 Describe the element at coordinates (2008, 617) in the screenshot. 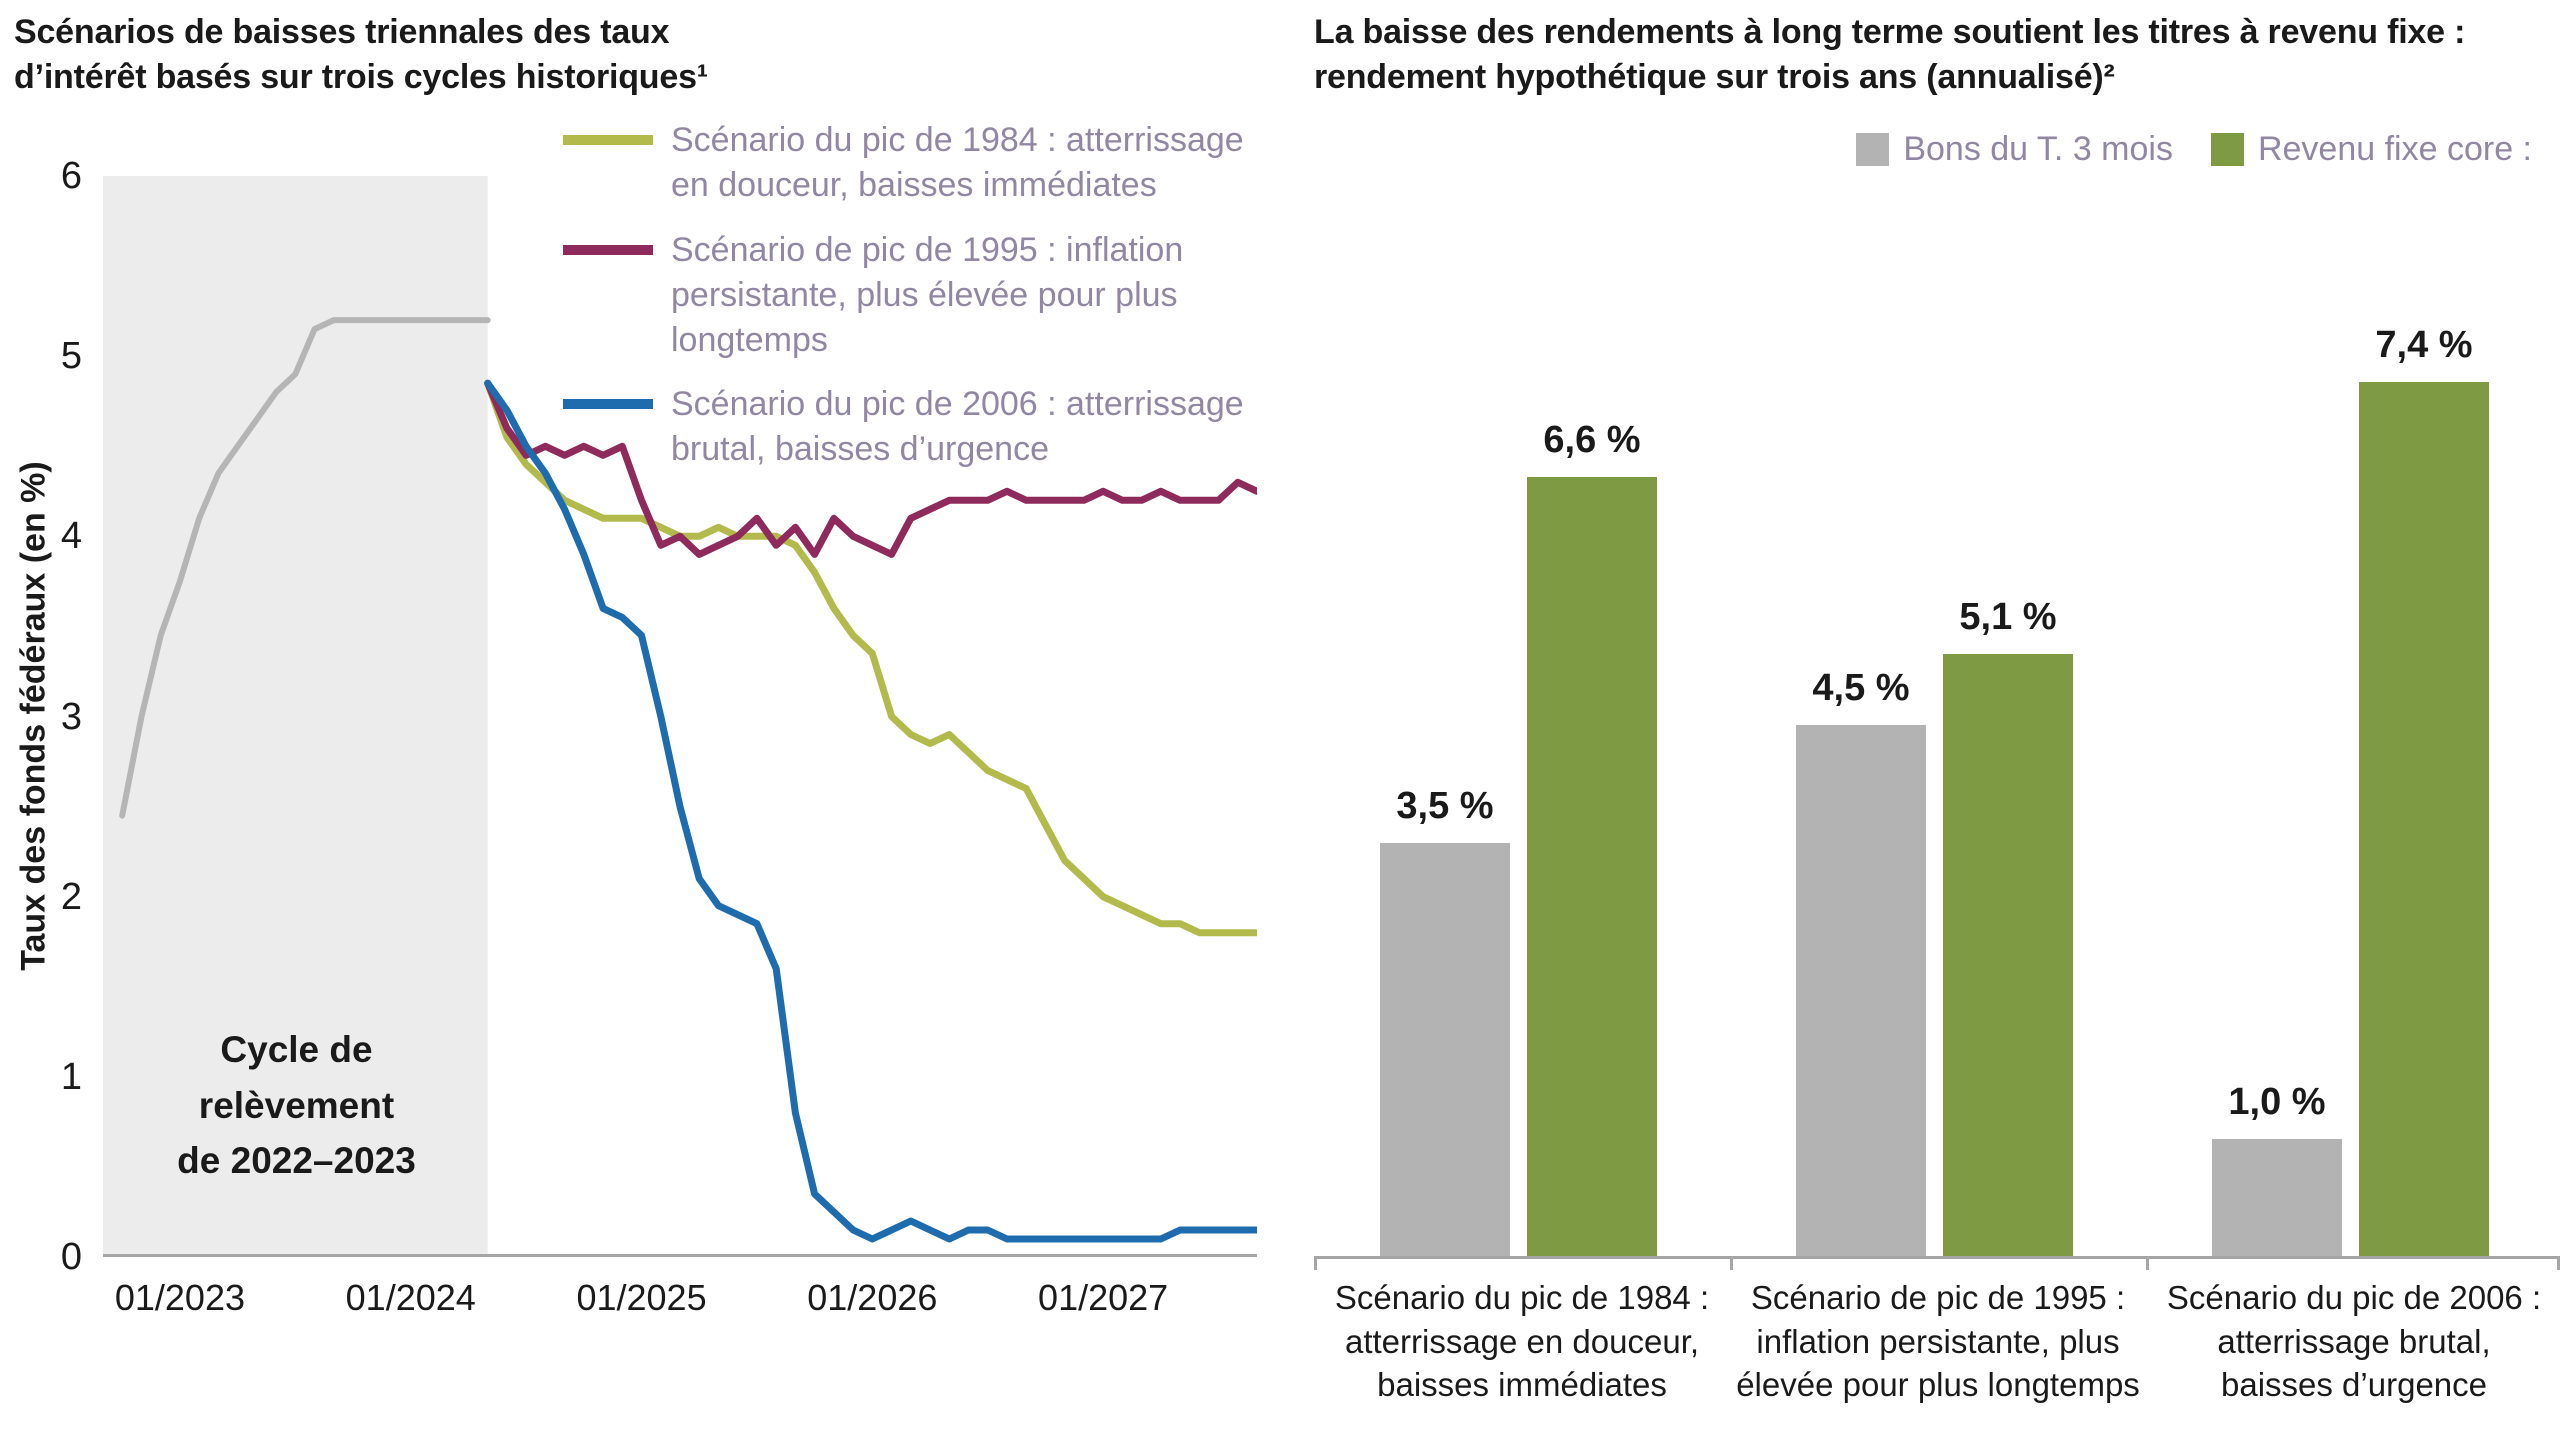

I see `bar-value-label: 5,1 %` at that location.